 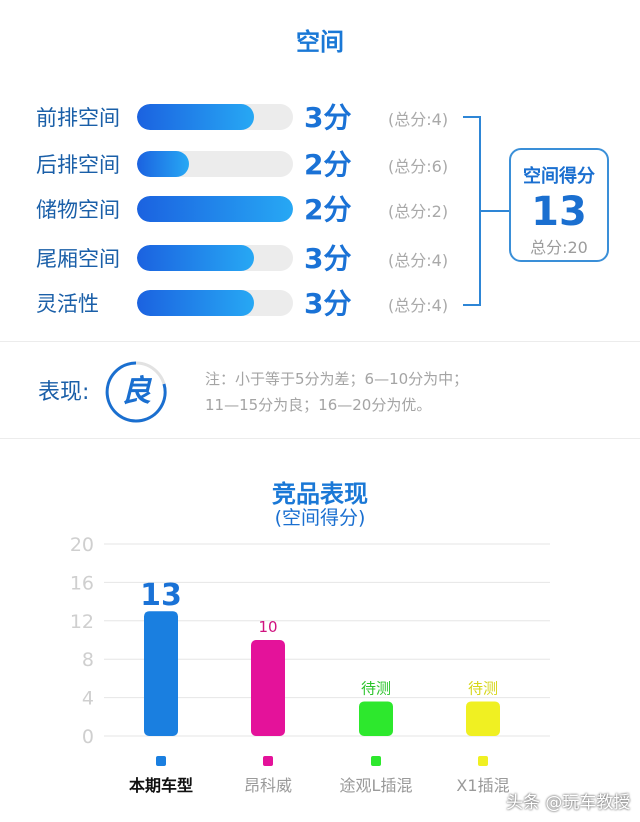 What do you see at coordinates (161, 785) in the screenshot?
I see `category-label: 本期车型` at bounding box center [161, 785].